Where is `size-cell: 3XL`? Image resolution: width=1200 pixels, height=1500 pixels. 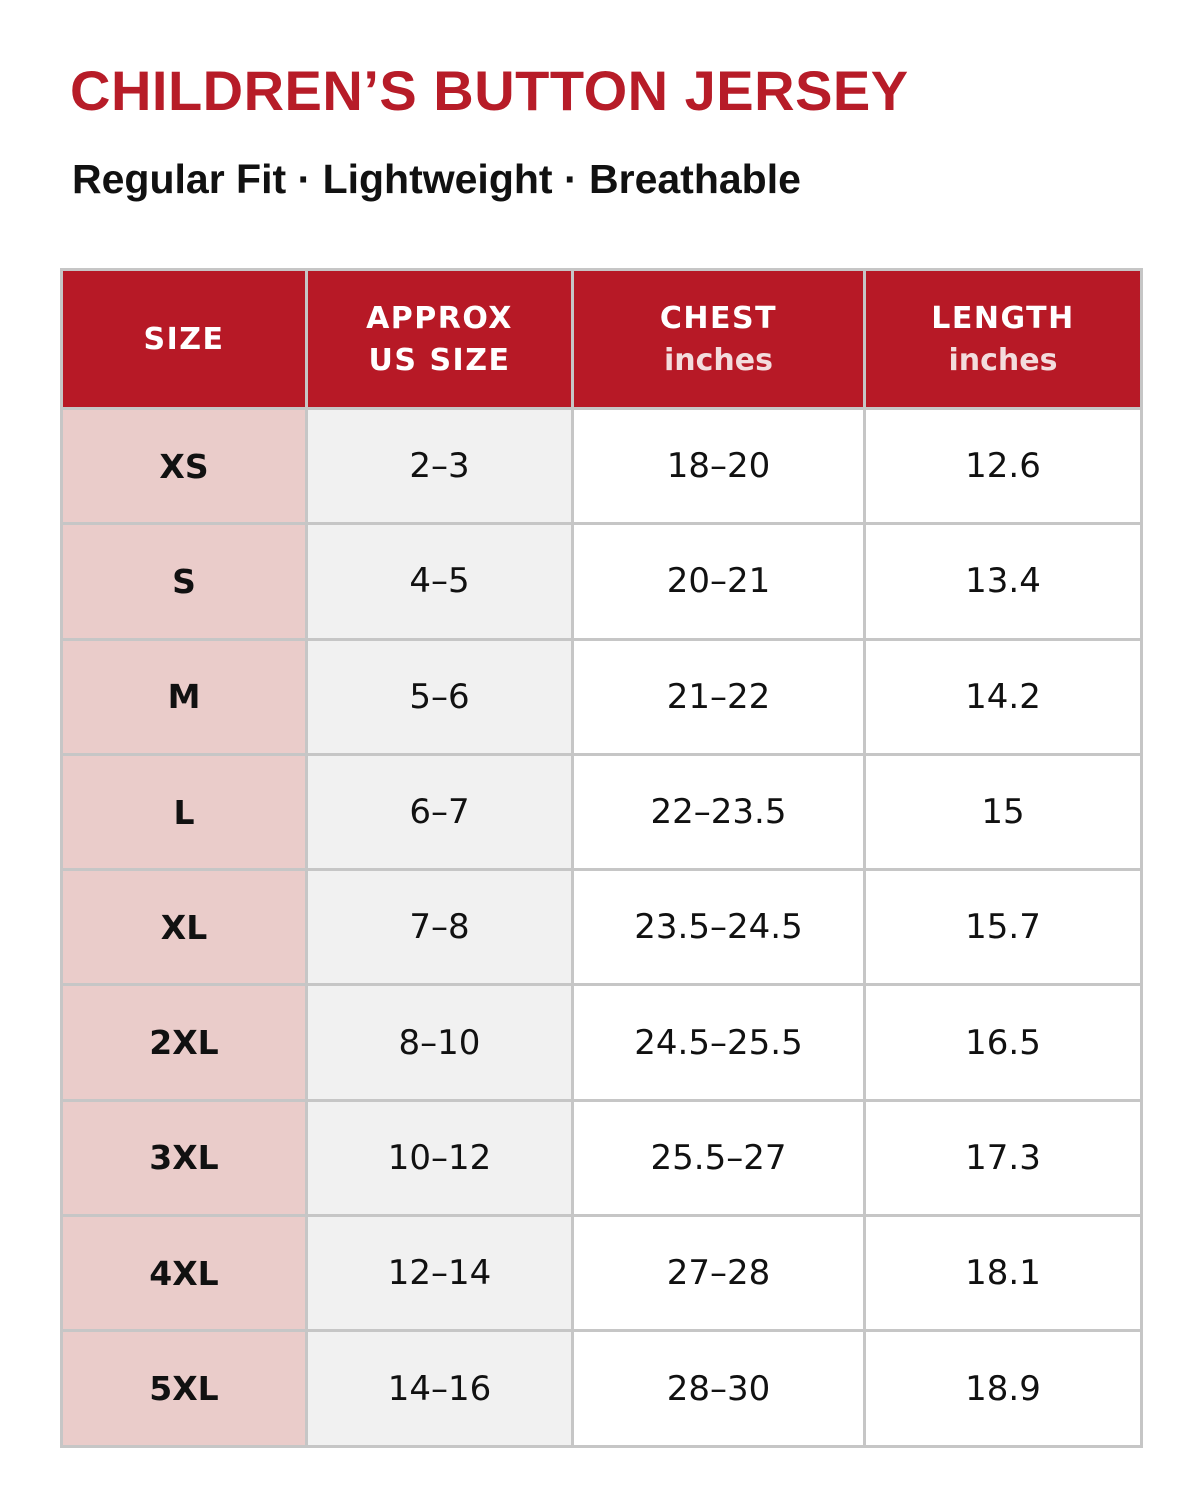 size-cell: 3XL is located at coordinates (184, 1158).